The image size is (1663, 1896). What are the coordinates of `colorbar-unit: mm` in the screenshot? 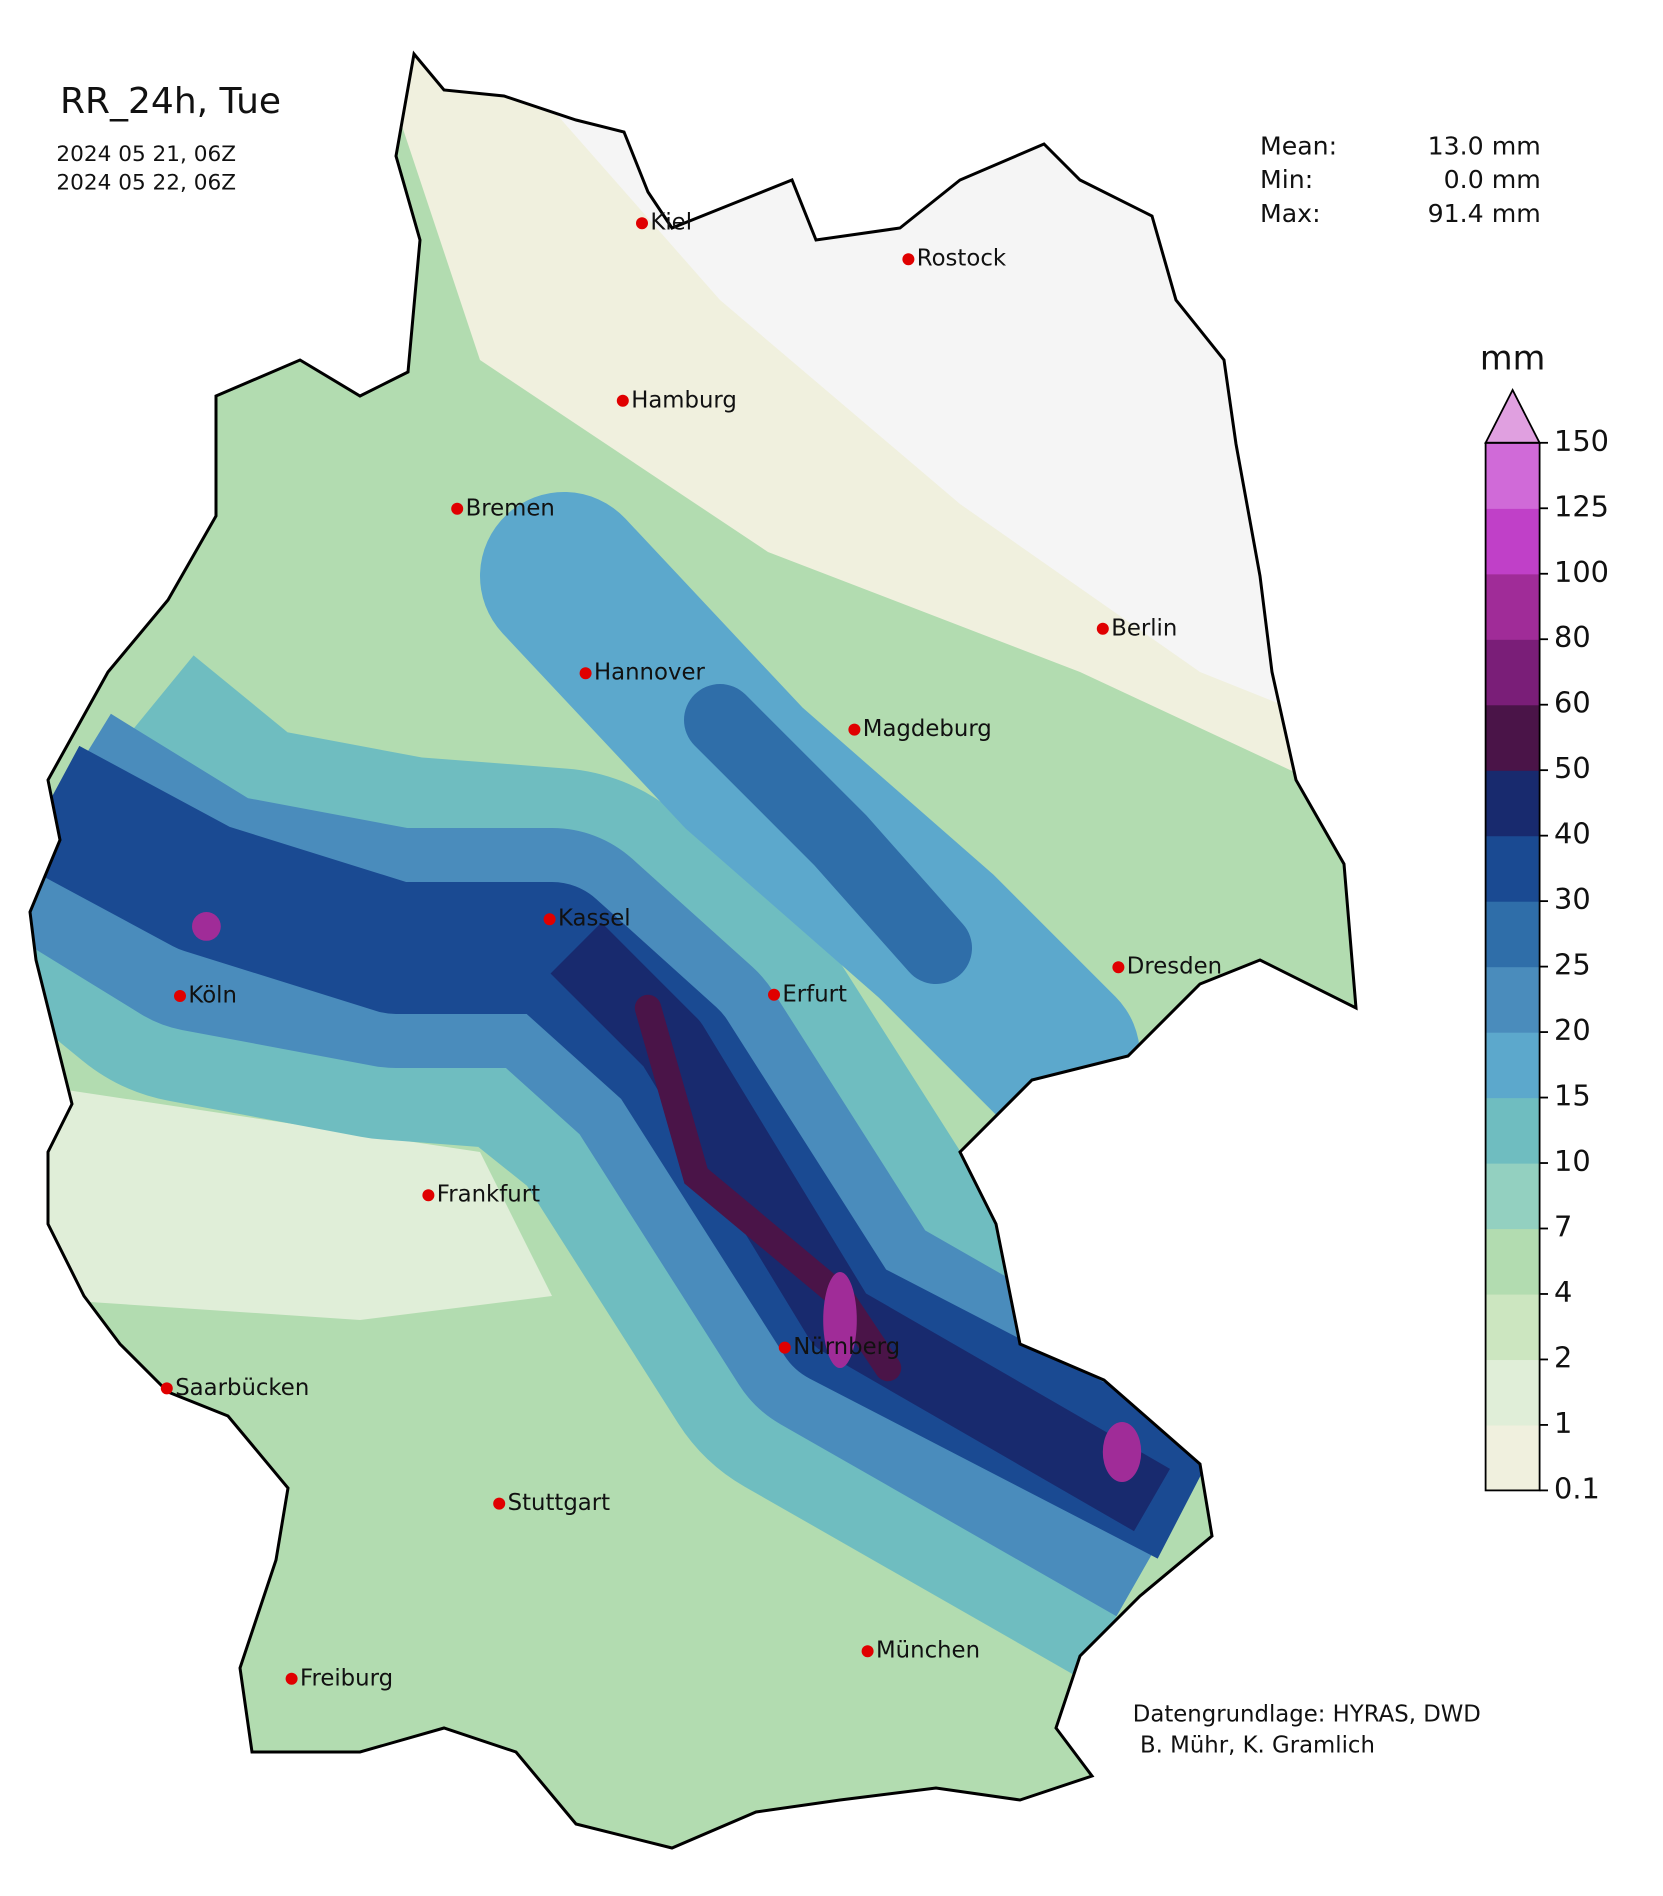 It's located at (1512, 358).